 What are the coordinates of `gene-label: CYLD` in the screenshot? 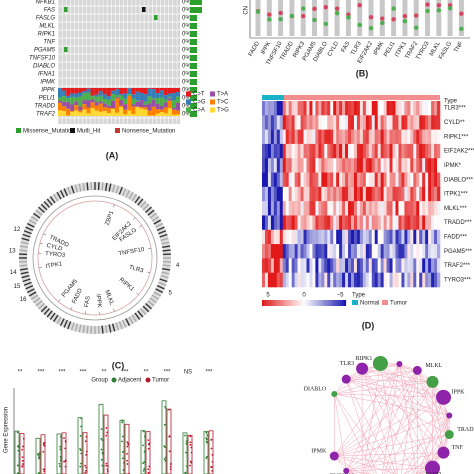 It's located at (55, 248).